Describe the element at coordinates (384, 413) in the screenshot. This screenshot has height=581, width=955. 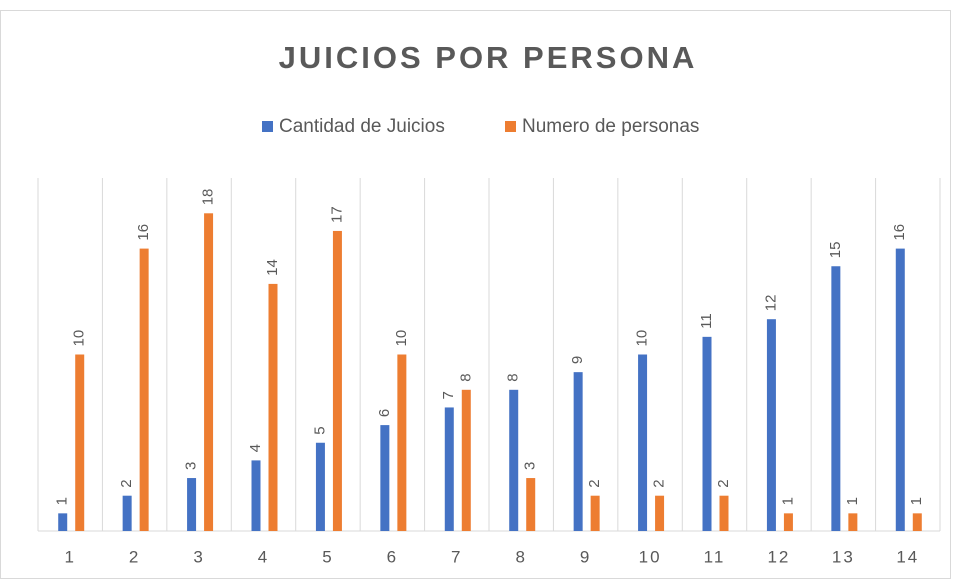
I see `data-label: 6` at that location.